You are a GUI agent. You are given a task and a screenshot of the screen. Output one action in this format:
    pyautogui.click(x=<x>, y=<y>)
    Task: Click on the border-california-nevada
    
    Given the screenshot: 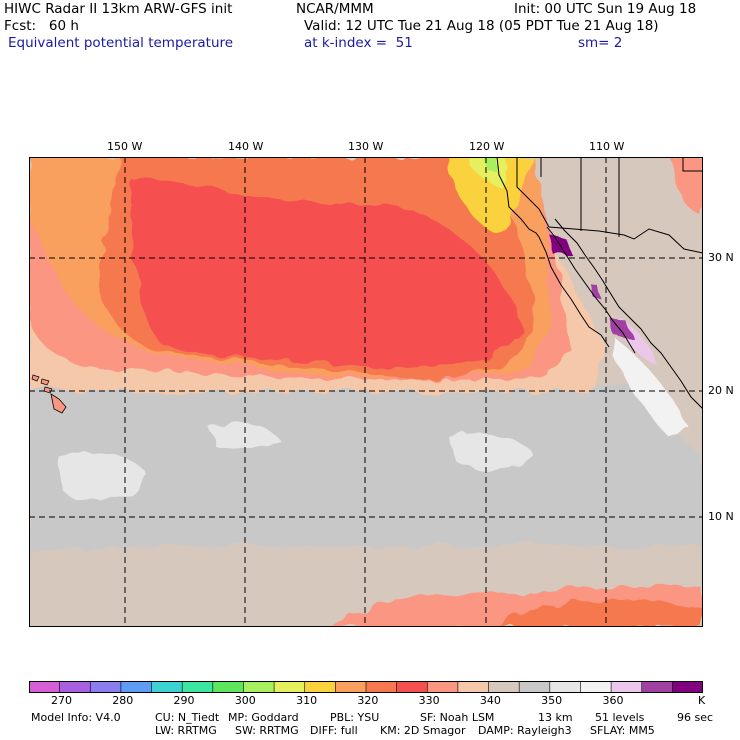 What is the action you would take?
    pyautogui.click(x=533, y=192)
    